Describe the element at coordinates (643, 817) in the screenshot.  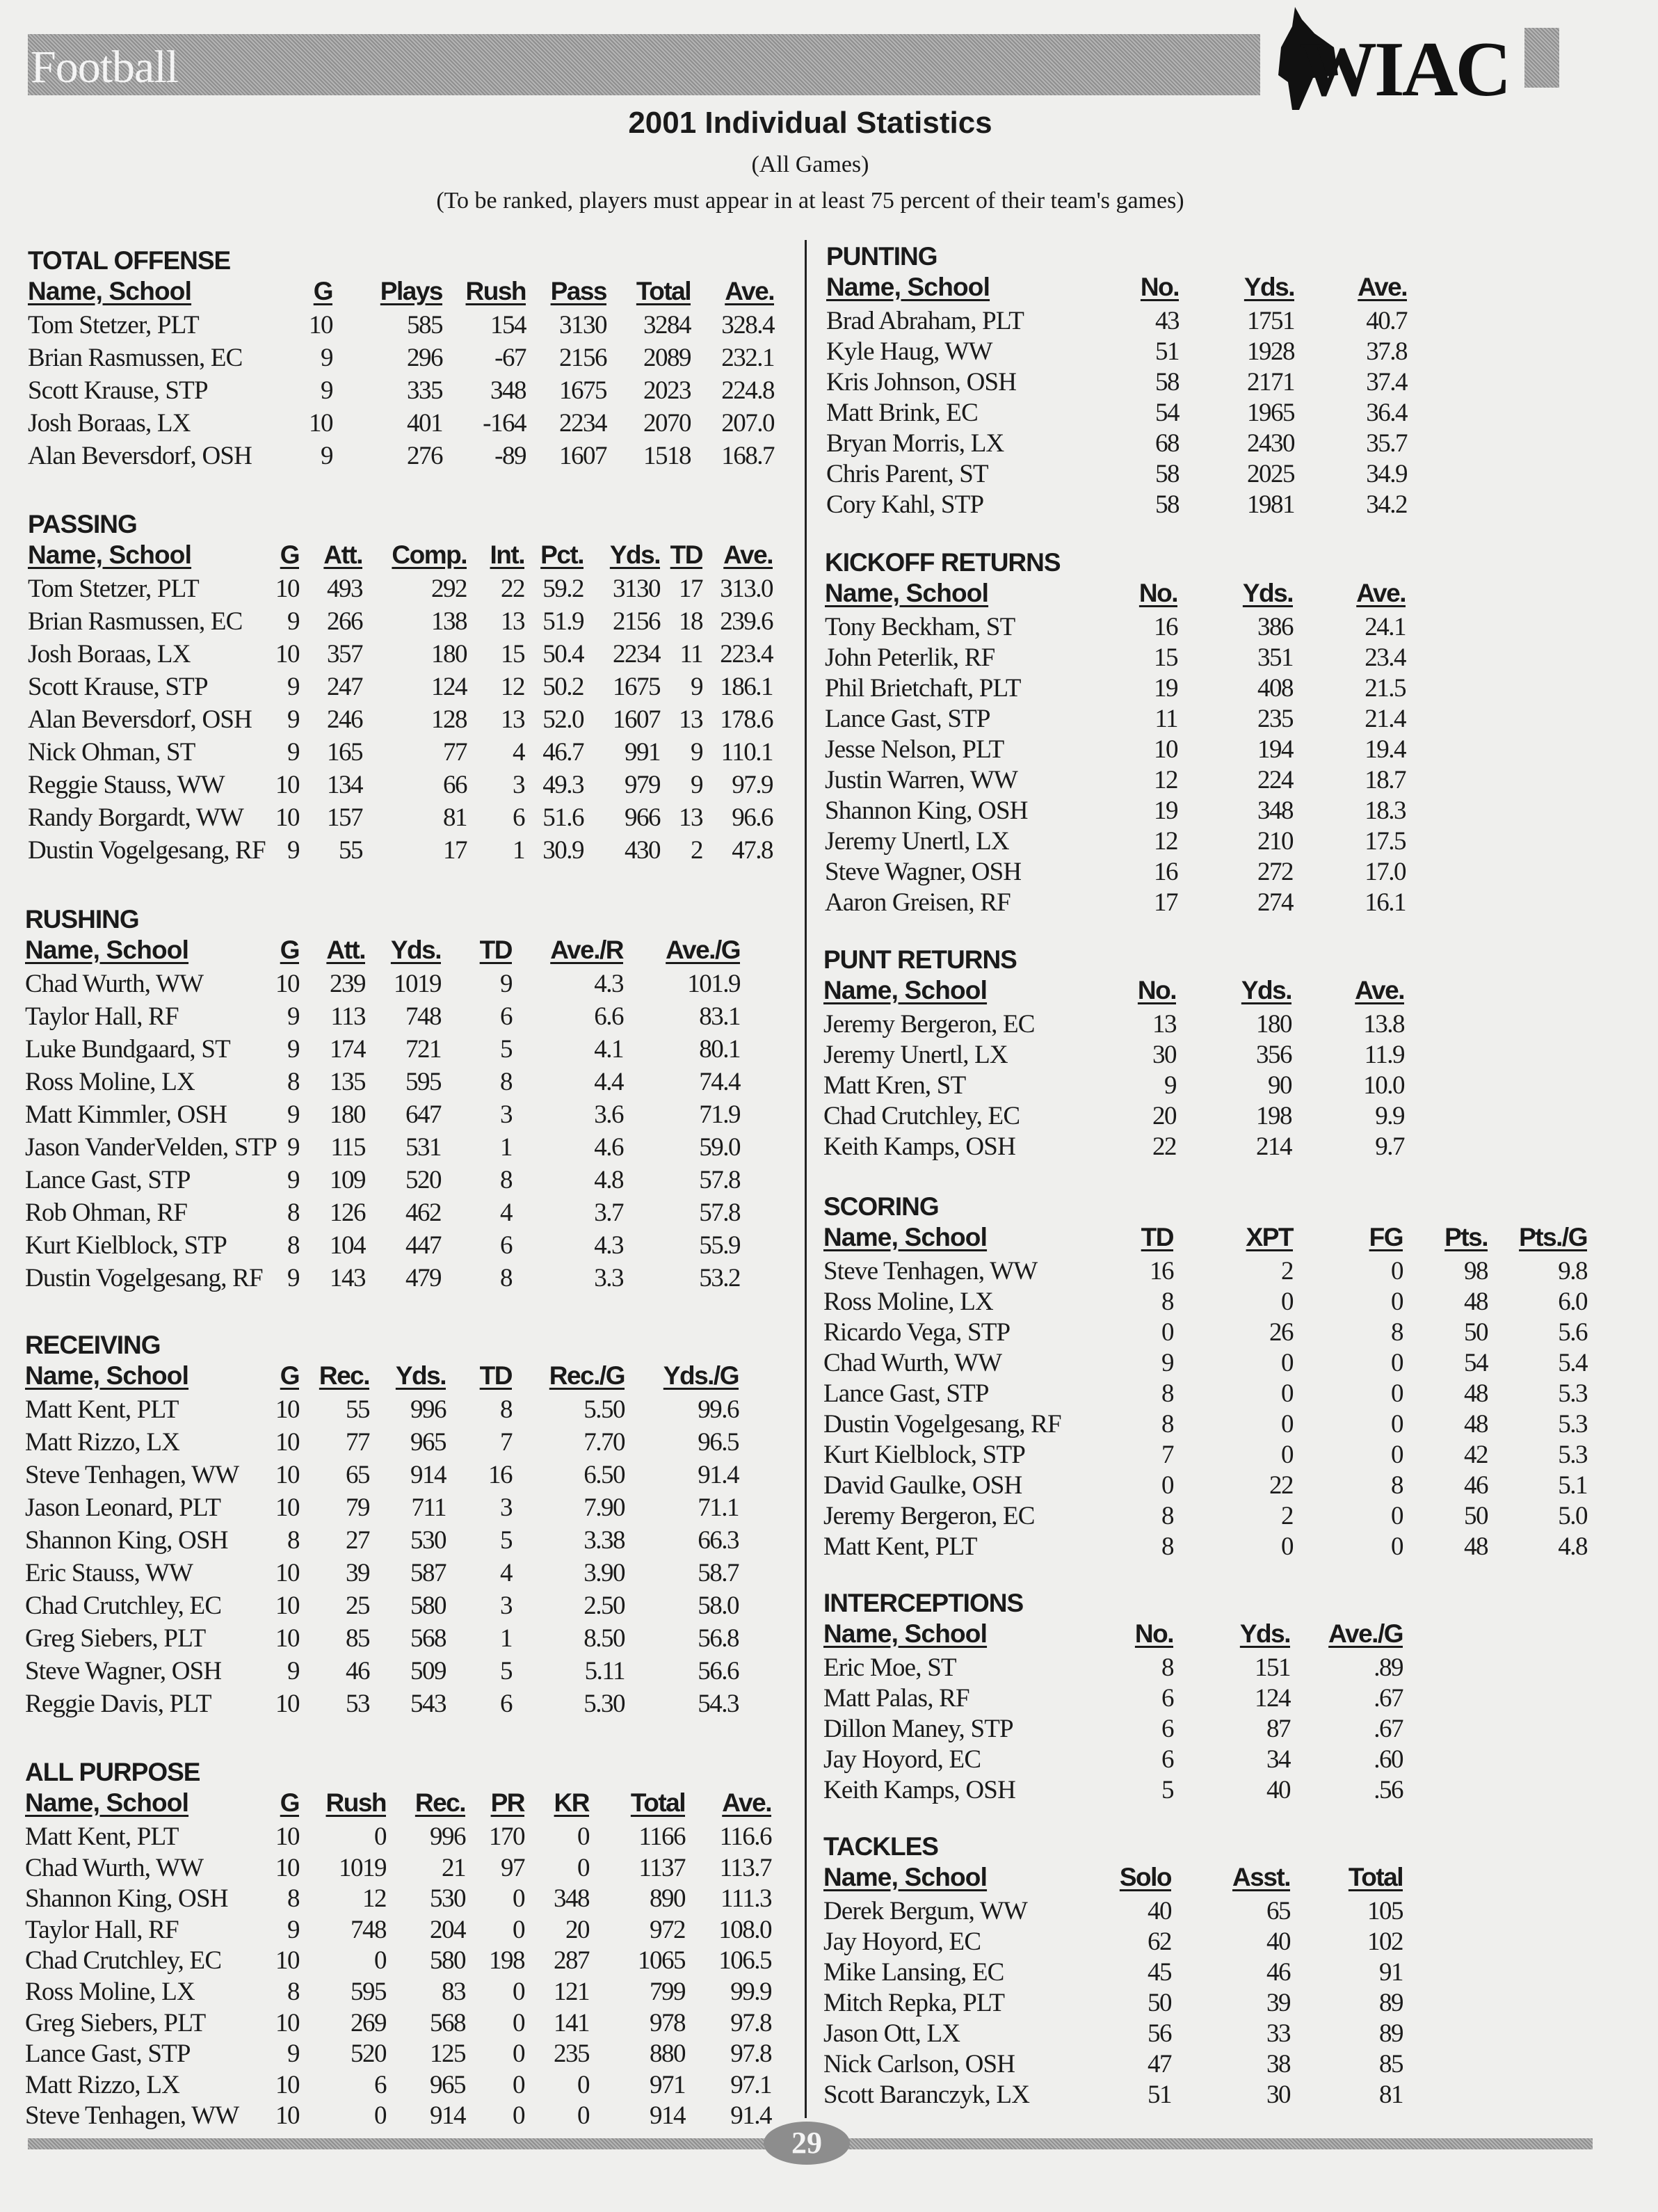
I see `stat-cell: 966` at that location.